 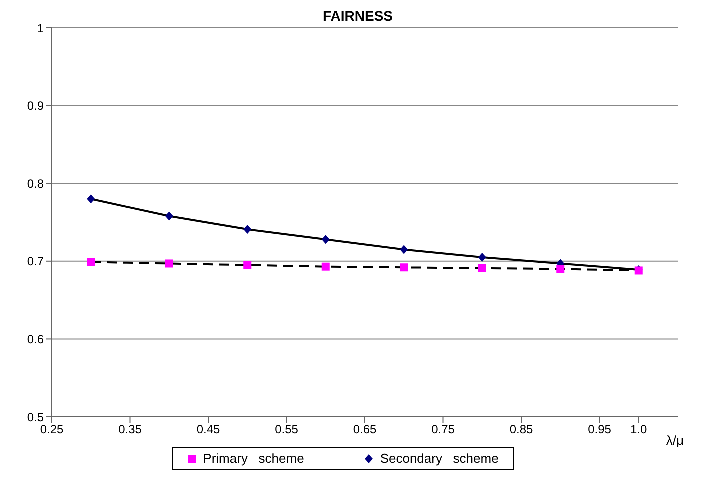 What do you see at coordinates (600, 429) in the screenshot?
I see `x-tick-label: 0.95` at bounding box center [600, 429].